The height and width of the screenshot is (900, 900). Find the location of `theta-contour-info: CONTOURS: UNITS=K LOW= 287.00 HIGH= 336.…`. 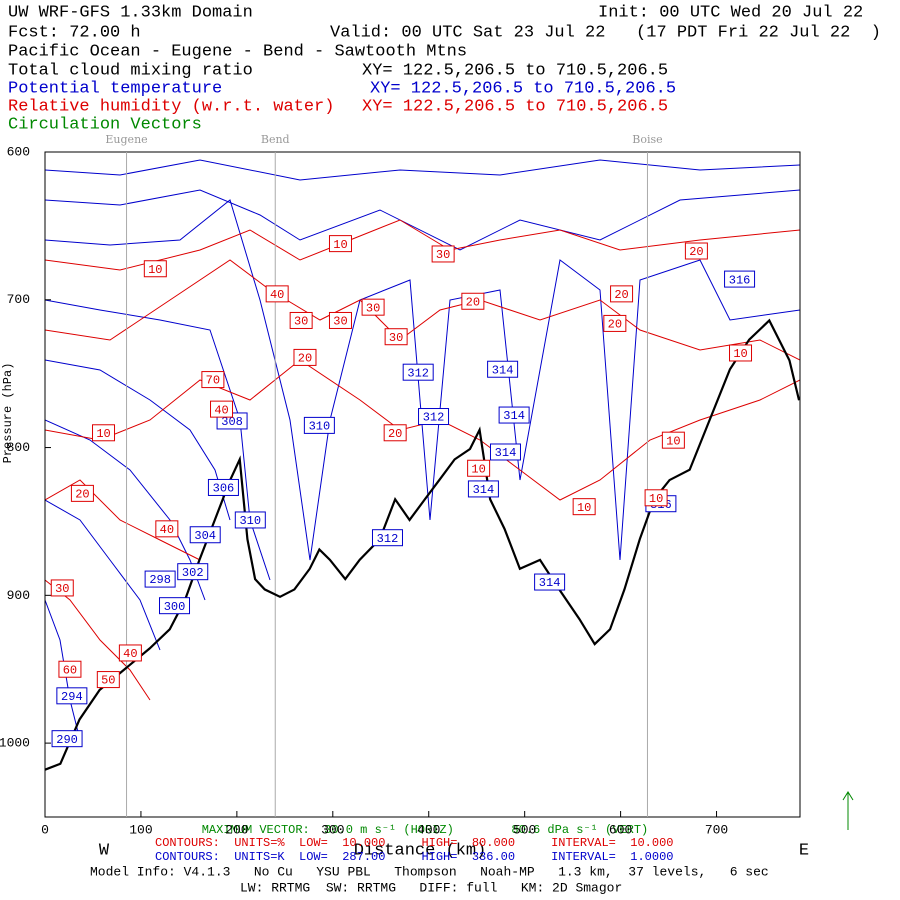

theta-contour-info: CONTOURS: UNITS=K LOW= 287.00 HIGH= 336.… is located at coordinates (414, 857).